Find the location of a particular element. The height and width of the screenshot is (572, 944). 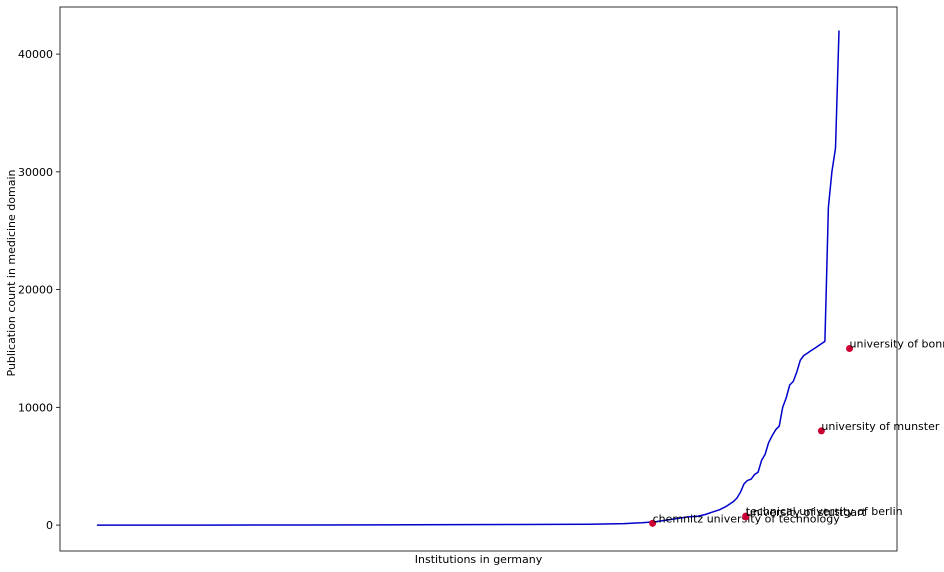

y-axis: 0 10000 20000 30000 40000 is located at coordinates (39, 290).